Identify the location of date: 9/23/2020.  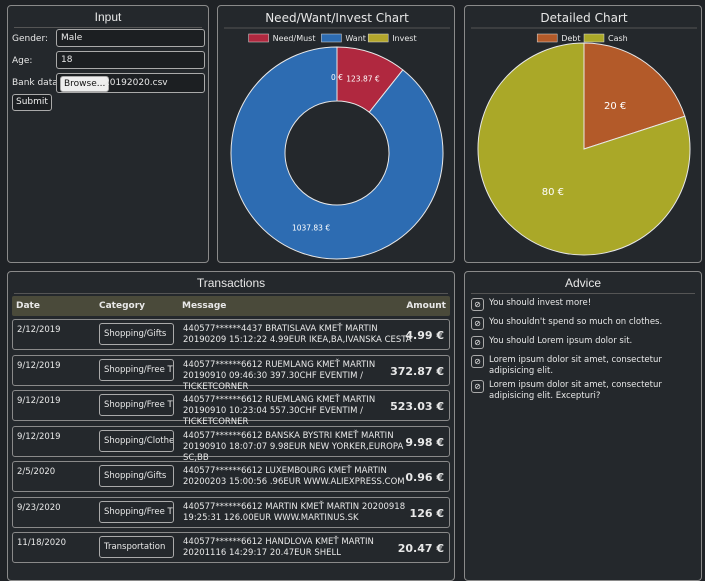
(39, 507).